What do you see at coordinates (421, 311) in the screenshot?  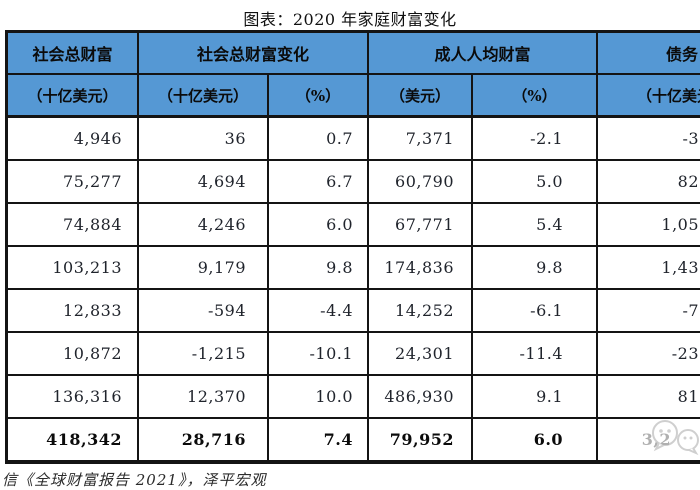 I see `table-cell: 14,252` at bounding box center [421, 311].